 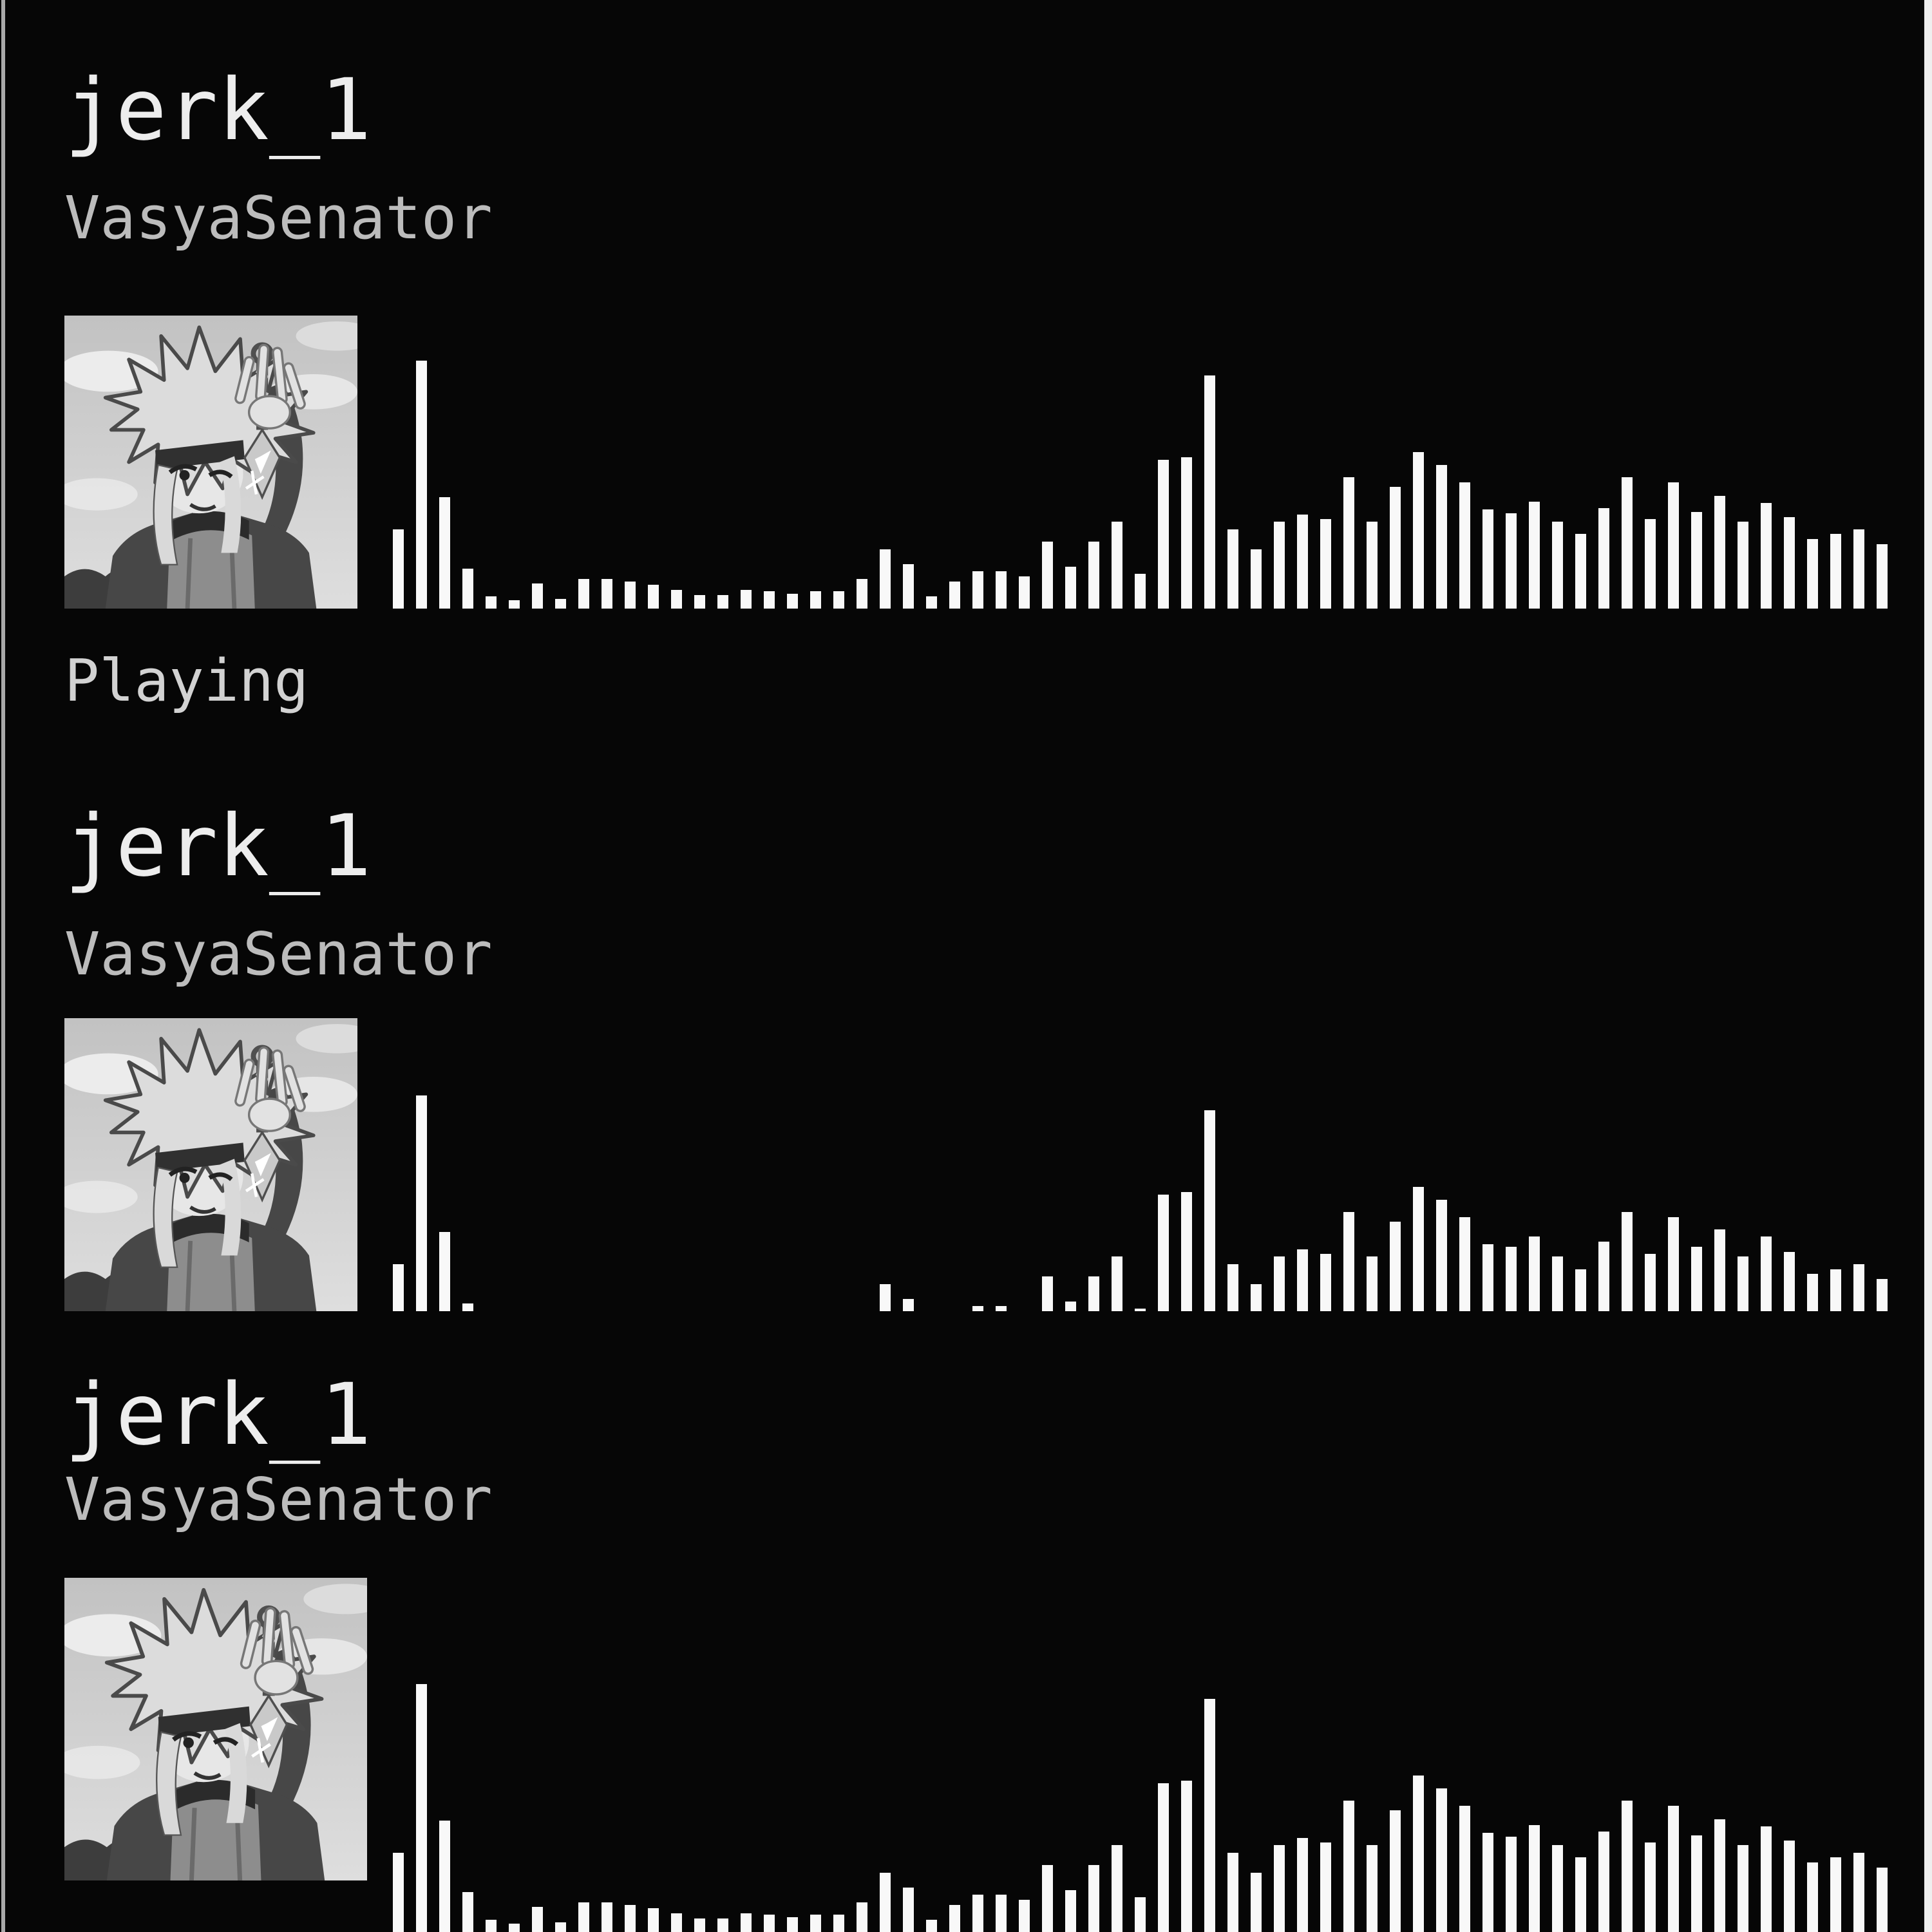 What do you see at coordinates (218, 846) in the screenshot?
I see `track-title: jerk_1` at bounding box center [218, 846].